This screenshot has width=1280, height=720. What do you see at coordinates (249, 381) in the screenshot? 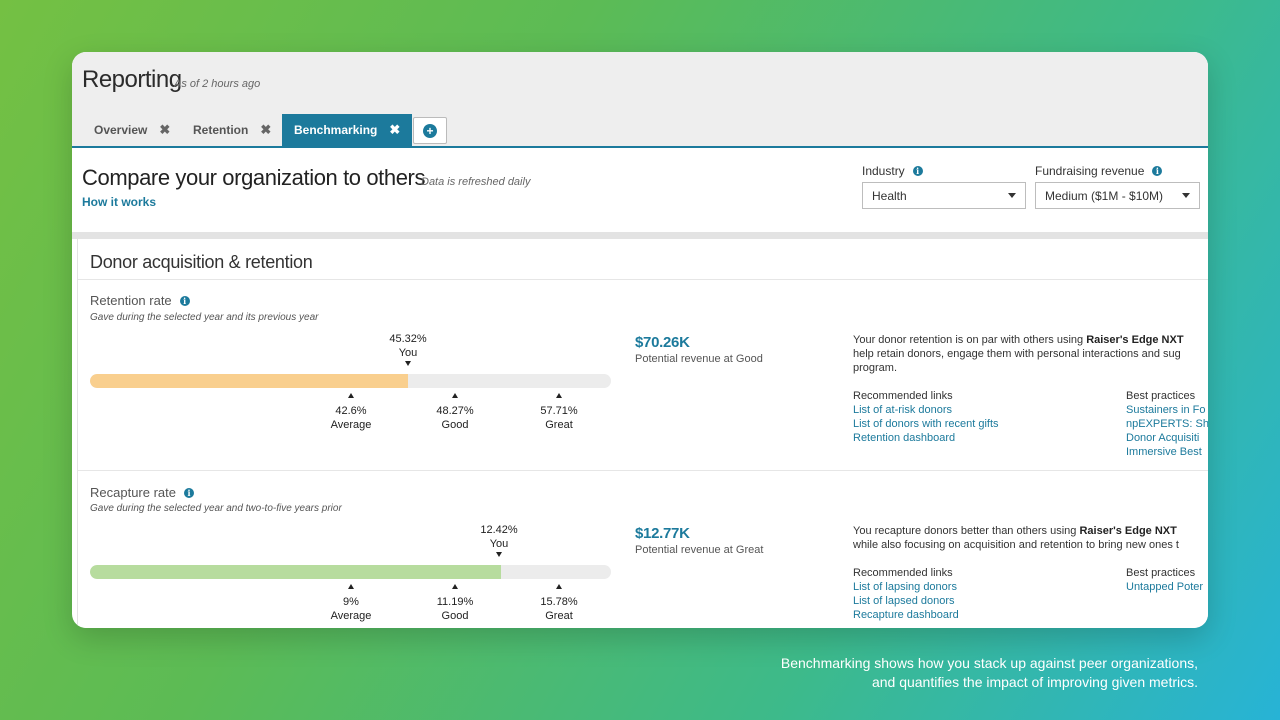
I see `retention-bar-fill` at bounding box center [249, 381].